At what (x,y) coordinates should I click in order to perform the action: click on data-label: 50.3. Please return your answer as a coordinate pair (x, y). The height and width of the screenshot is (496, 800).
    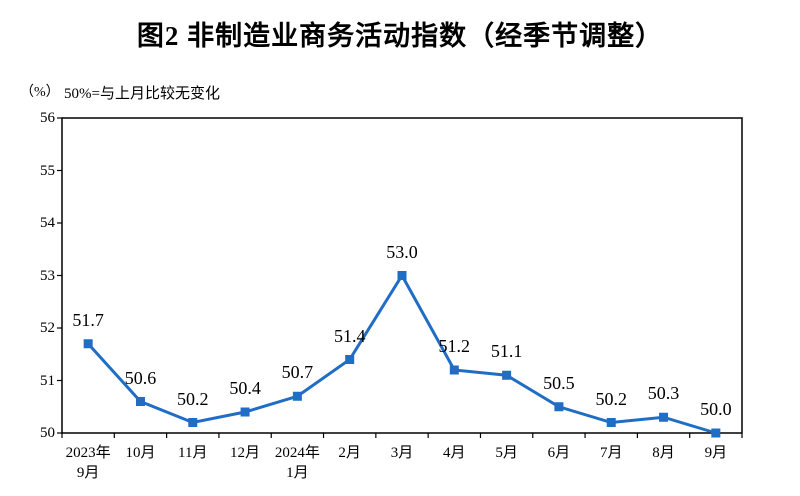
    Looking at the image, I should click on (663, 393).